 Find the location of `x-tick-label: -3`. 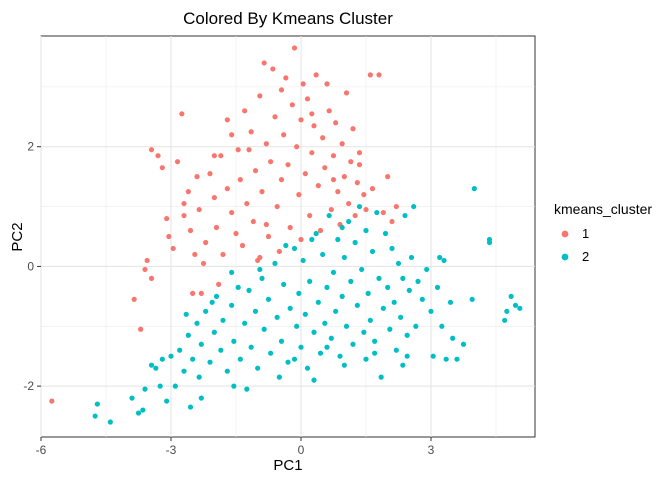

x-tick-label: -3 is located at coordinates (171, 450).